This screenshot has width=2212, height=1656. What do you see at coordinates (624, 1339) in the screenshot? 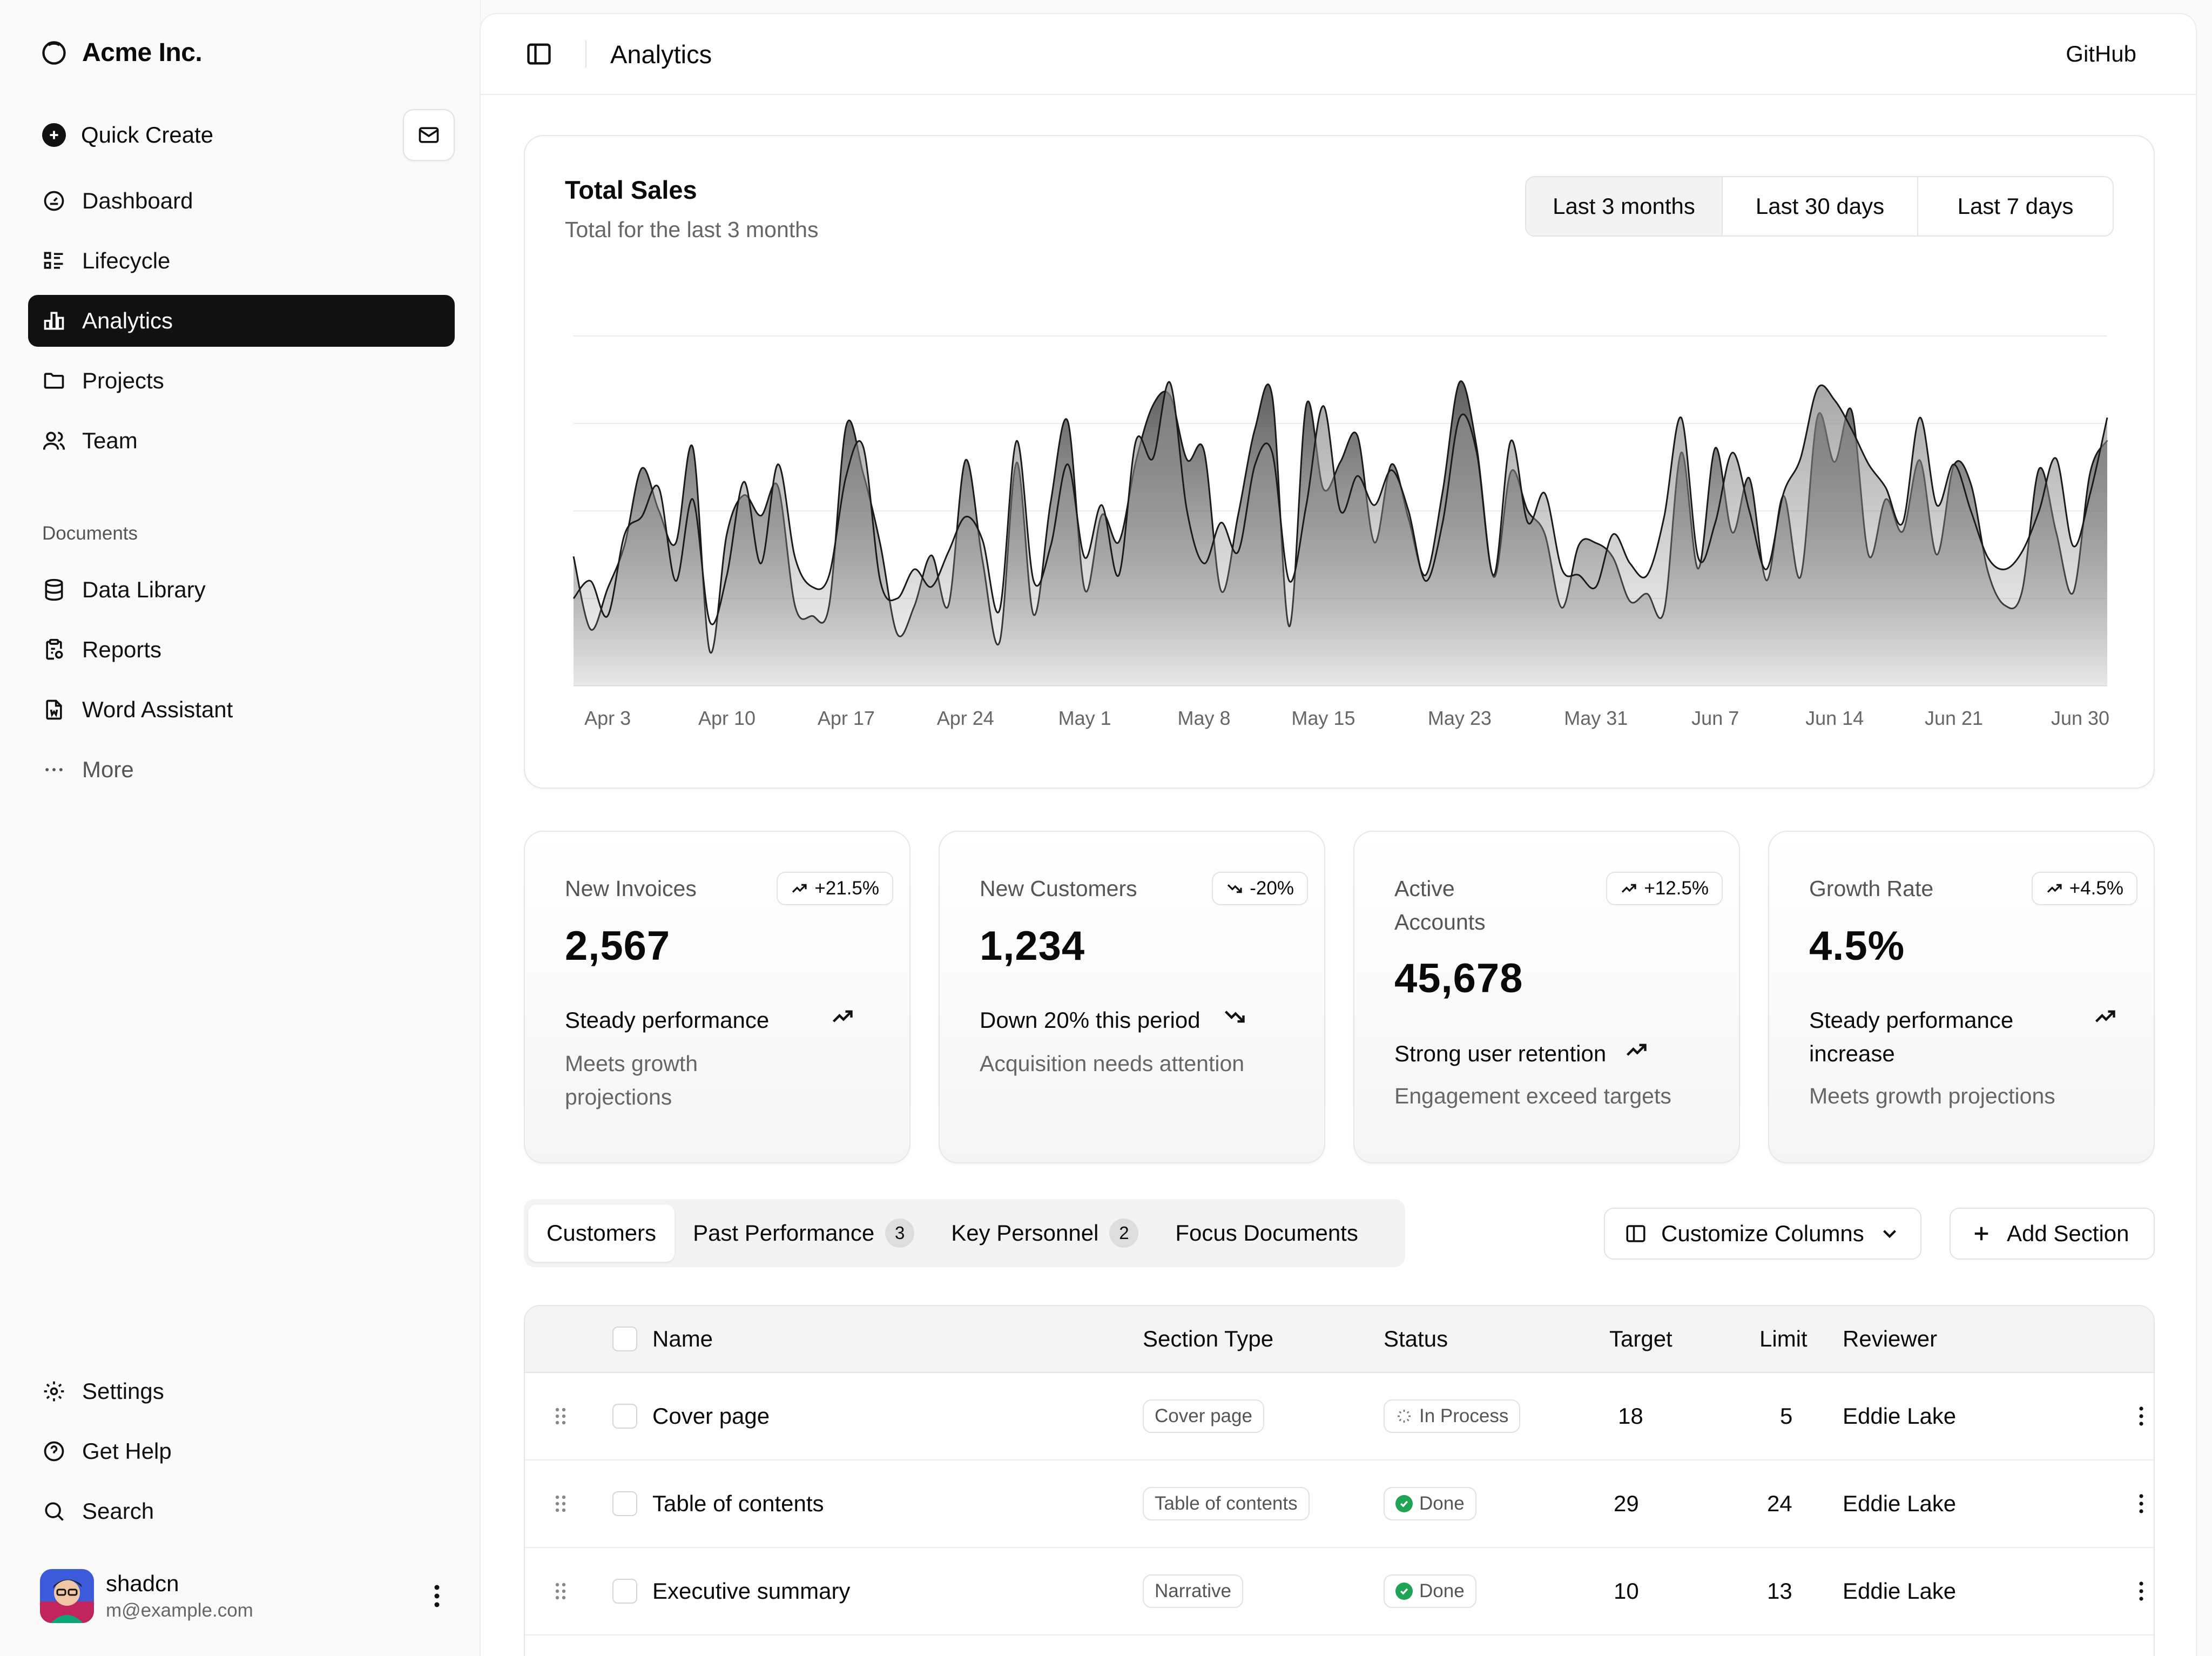
I see `select-all-checkbox` at bounding box center [624, 1339].